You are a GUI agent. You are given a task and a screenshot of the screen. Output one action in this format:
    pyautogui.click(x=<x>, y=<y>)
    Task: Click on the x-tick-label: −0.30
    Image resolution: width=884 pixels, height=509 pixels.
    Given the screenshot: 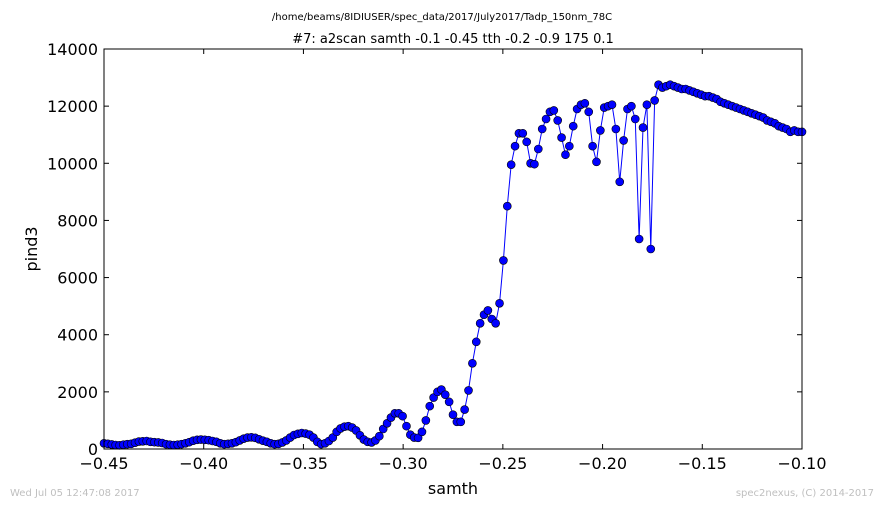 What is the action you would take?
    pyautogui.click(x=403, y=463)
    